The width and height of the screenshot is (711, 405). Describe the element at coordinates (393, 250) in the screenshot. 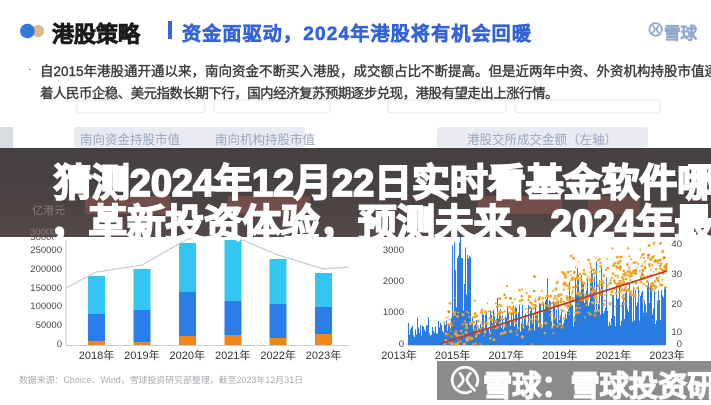

I see `svg-text: 3000` at that location.